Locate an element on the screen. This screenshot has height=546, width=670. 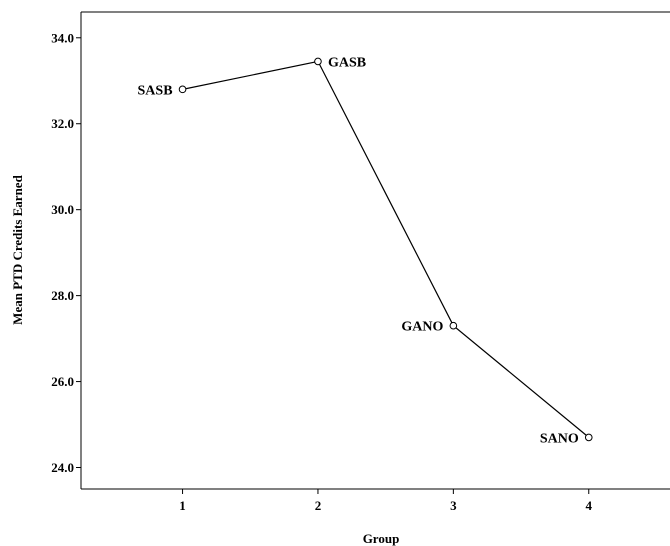
x-axis-title: Group is located at coordinates (381, 538).